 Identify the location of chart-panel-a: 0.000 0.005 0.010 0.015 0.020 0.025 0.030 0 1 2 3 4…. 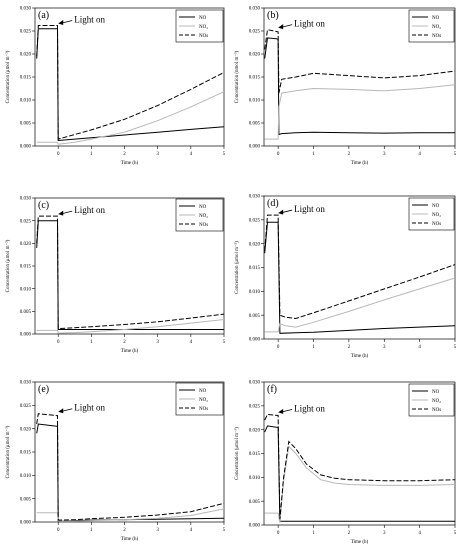
(115, 86).